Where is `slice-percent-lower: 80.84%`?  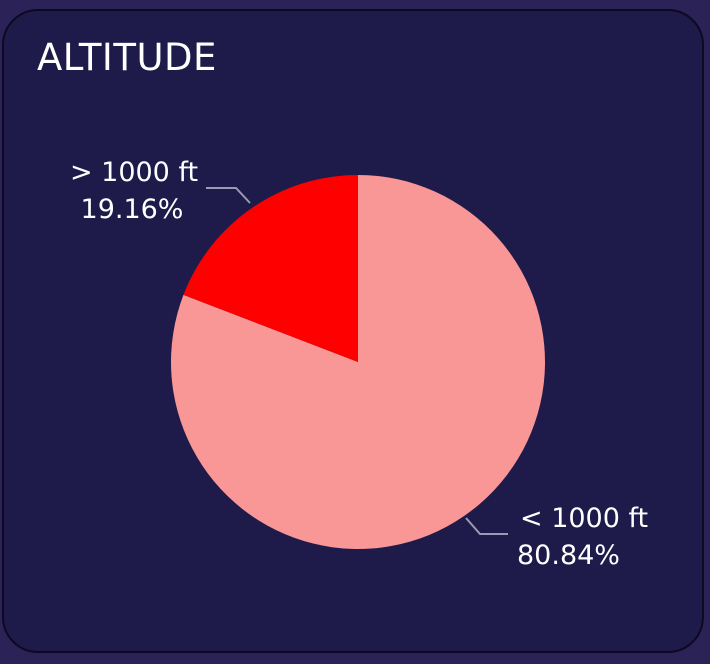
slice-percent-lower: 80.84% is located at coordinates (568, 555).